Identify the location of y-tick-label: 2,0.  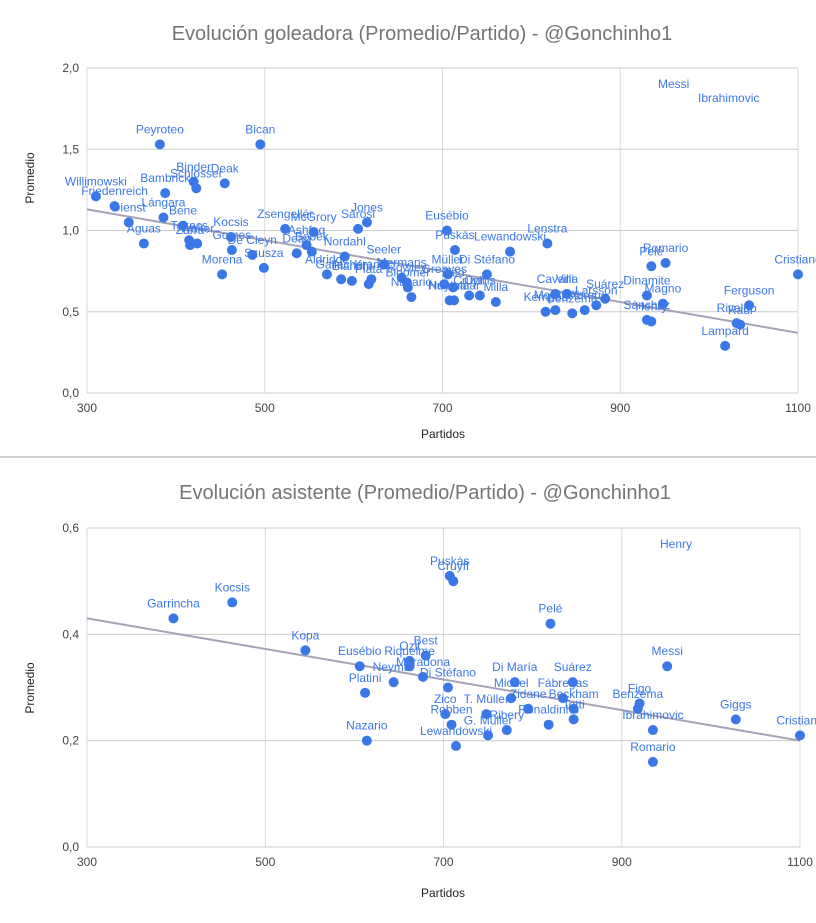
(70, 68).